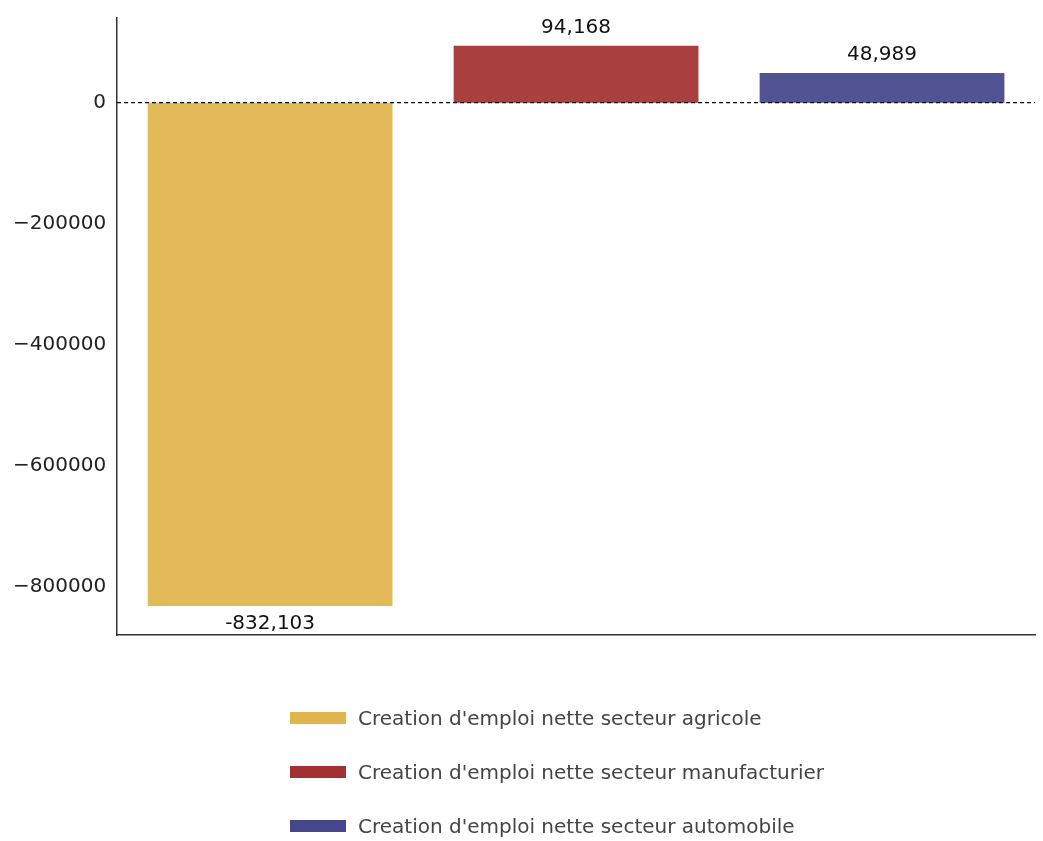  What do you see at coordinates (60, 463) in the screenshot?
I see `y-tick-label: −600000` at bounding box center [60, 463].